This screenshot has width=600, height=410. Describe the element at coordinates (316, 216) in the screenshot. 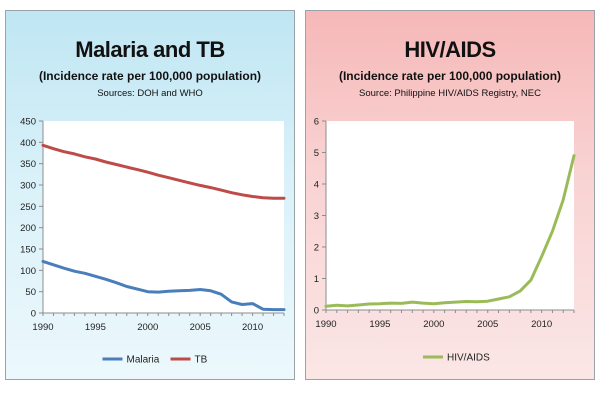

I see `y-tick-label: 3` at that location.